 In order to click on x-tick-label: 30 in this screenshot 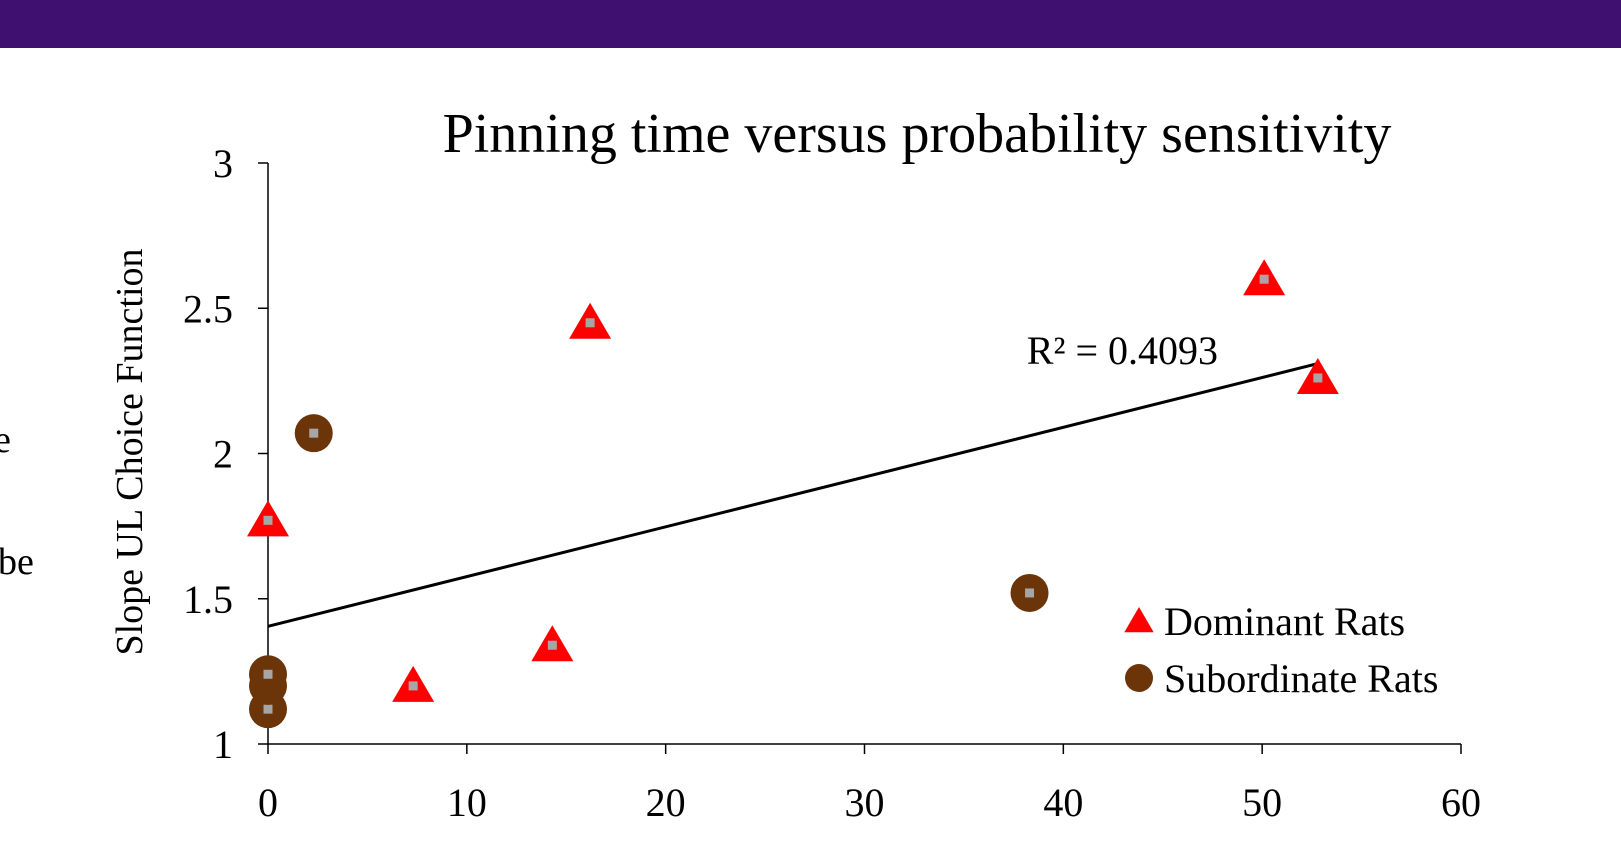, I will do `click(865, 802)`.